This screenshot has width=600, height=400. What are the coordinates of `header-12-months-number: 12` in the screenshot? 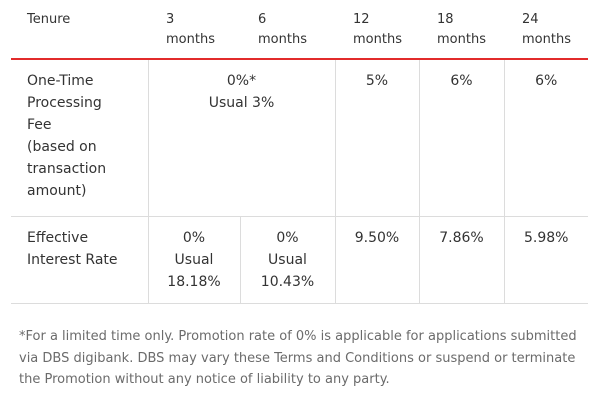 It's located at (361, 19).